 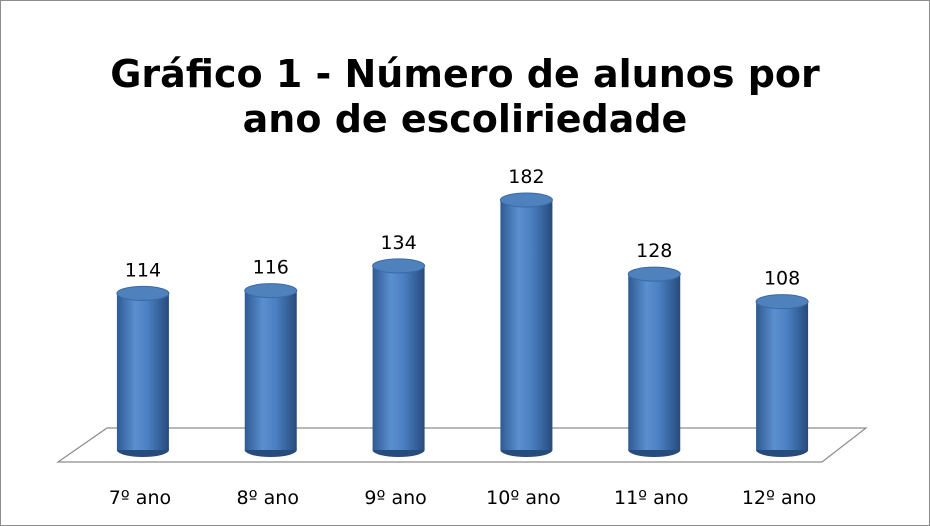 What do you see at coordinates (654, 251) in the screenshot?
I see `data-label: 128` at bounding box center [654, 251].